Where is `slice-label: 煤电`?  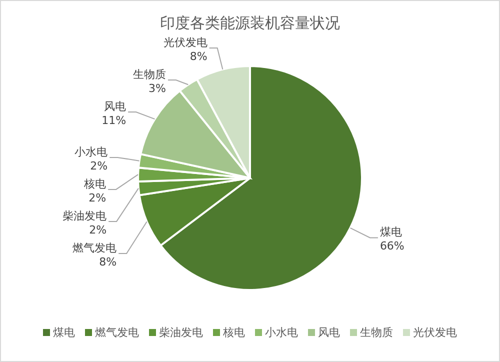
slice-label: 煤电 is located at coordinates (391, 232).